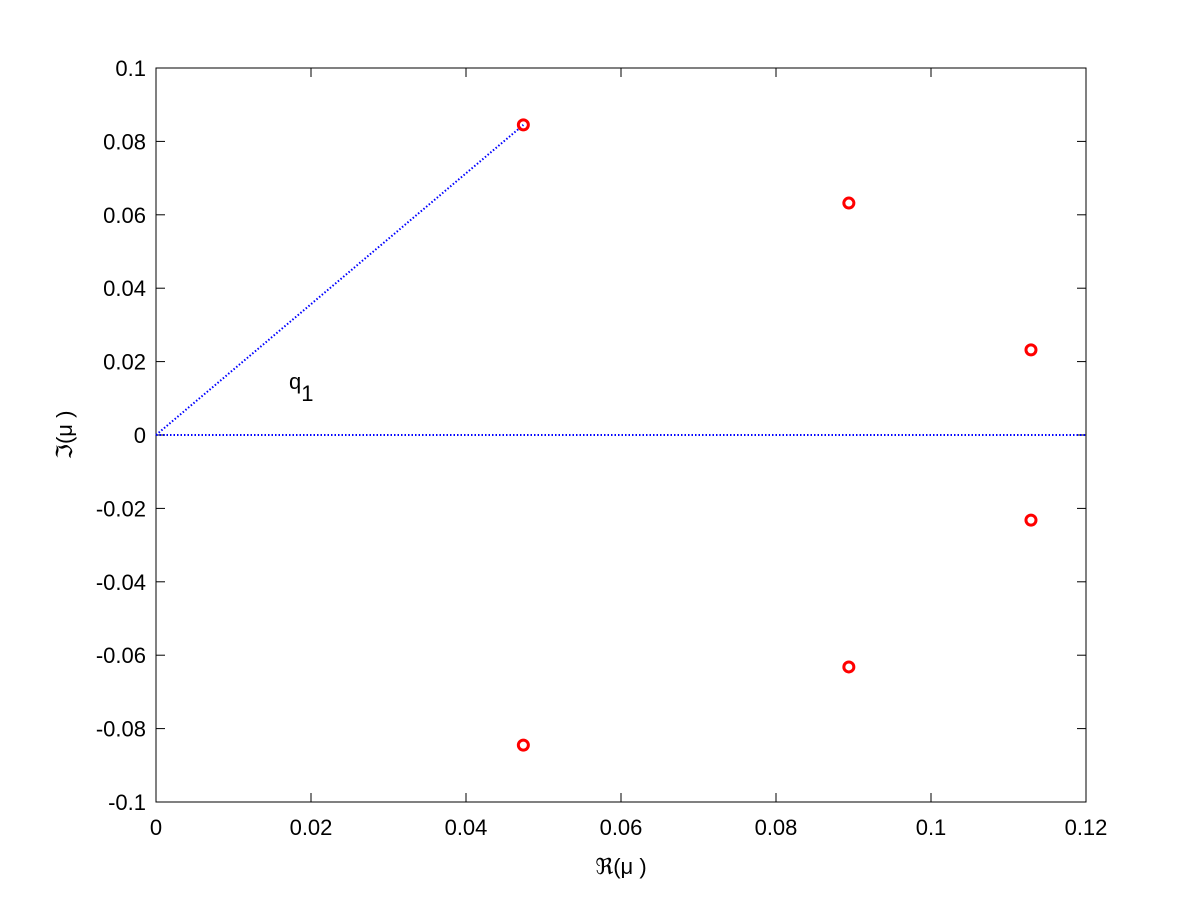 The height and width of the screenshot is (901, 1200). Describe the element at coordinates (127, 802) in the screenshot. I see `y-tick-label: -0.1` at that location.